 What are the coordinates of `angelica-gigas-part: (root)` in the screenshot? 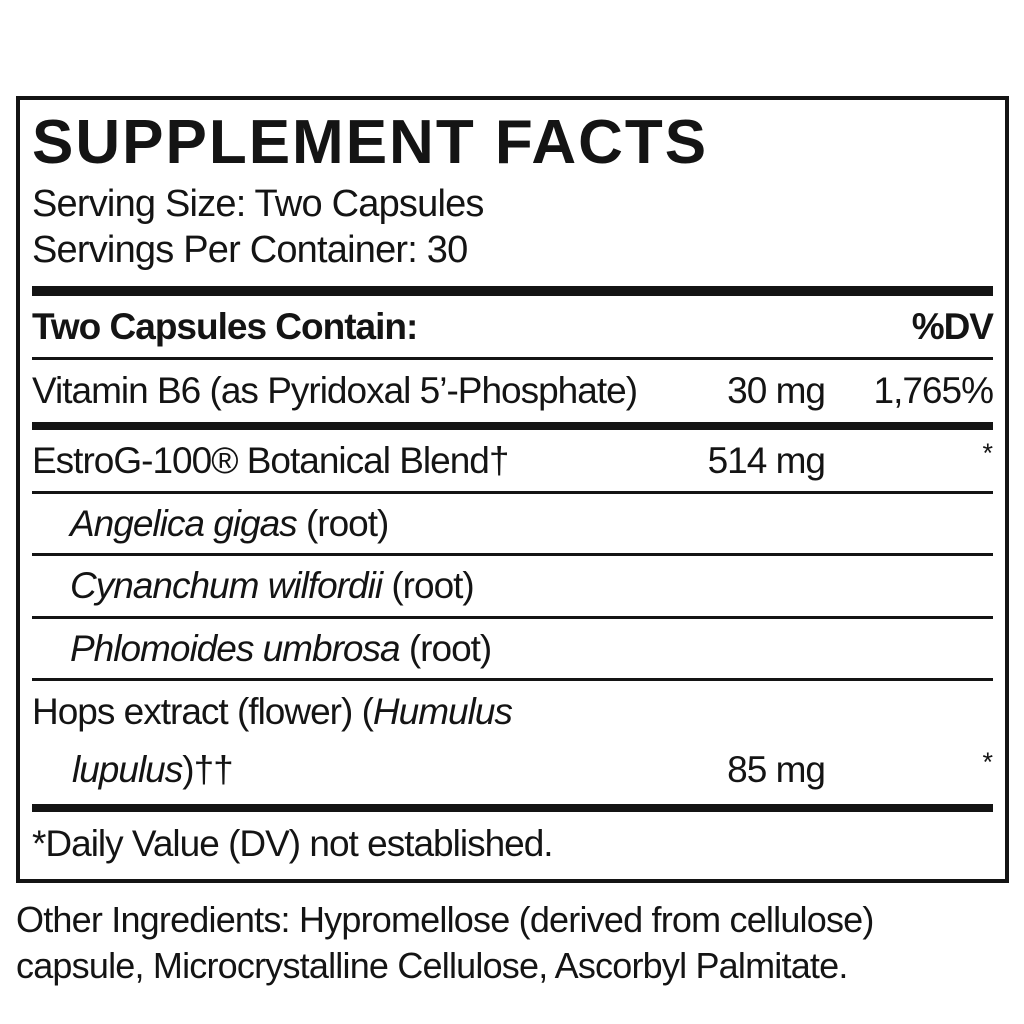 It's located at (342, 523).